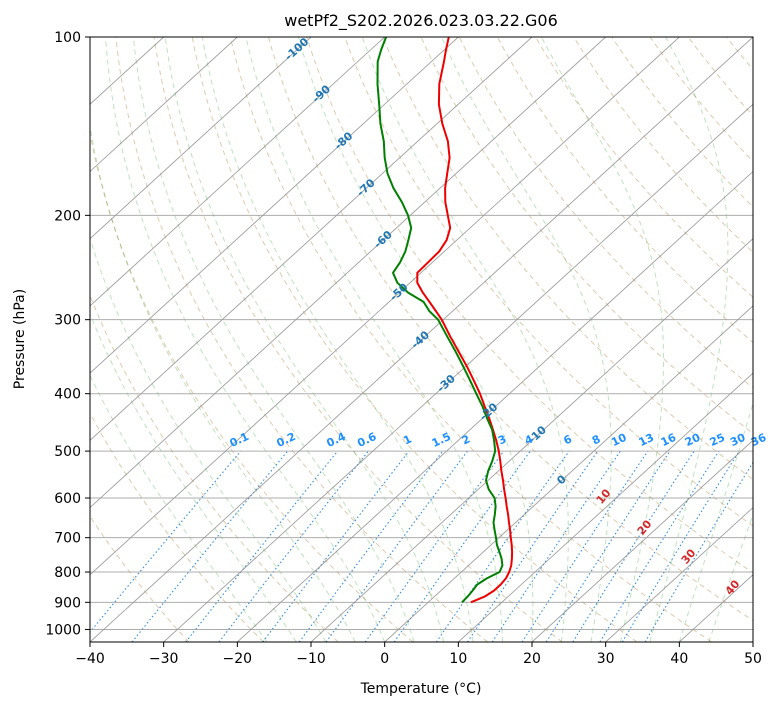 This screenshot has width=775, height=708. What do you see at coordinates (753, 659) in the screenshot?
I see `x-tick-label: 50` at bounding box center [753, 659].